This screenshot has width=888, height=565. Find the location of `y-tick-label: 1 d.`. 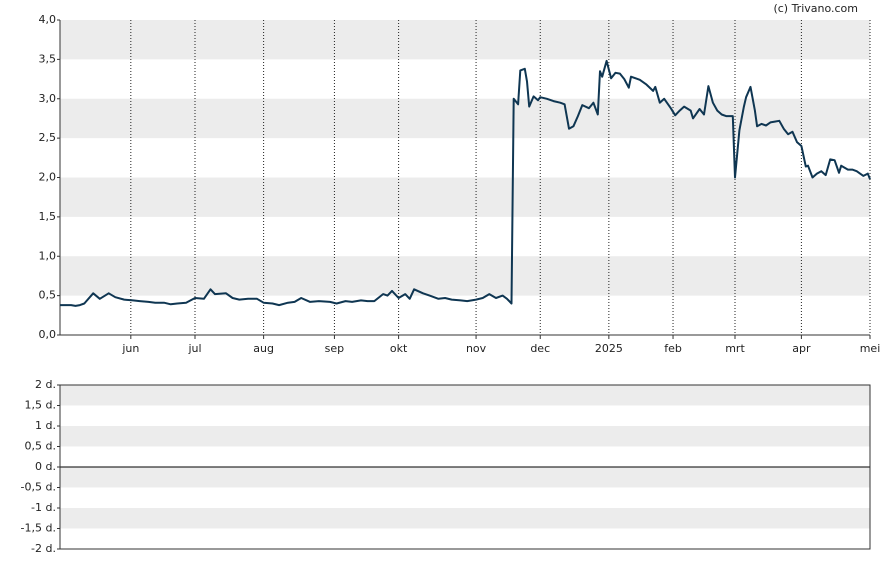

y-tick-label: 1 d. is located at coordinates (45, 425).